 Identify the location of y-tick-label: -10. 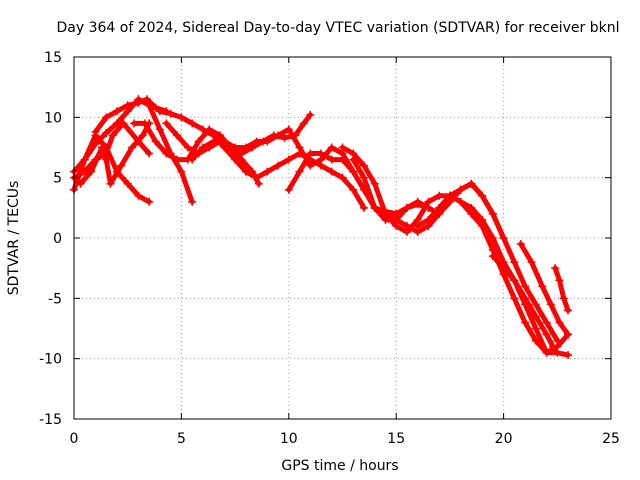
(50, 360).